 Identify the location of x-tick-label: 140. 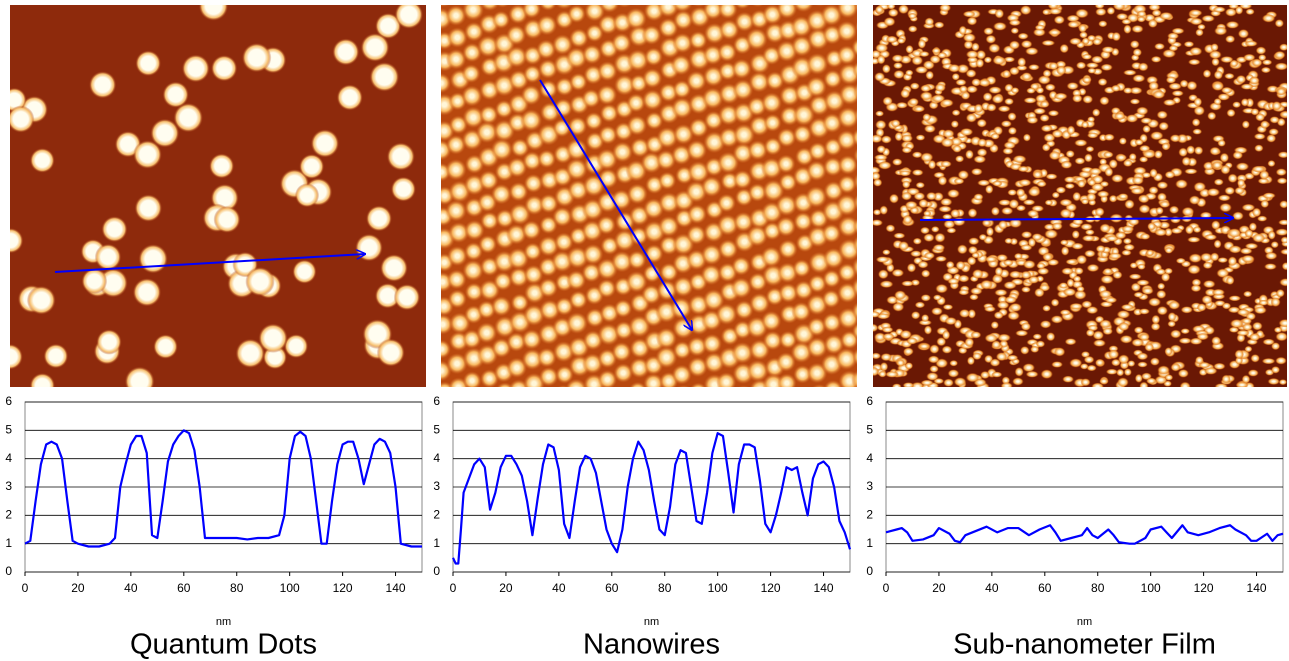
(396, 588).